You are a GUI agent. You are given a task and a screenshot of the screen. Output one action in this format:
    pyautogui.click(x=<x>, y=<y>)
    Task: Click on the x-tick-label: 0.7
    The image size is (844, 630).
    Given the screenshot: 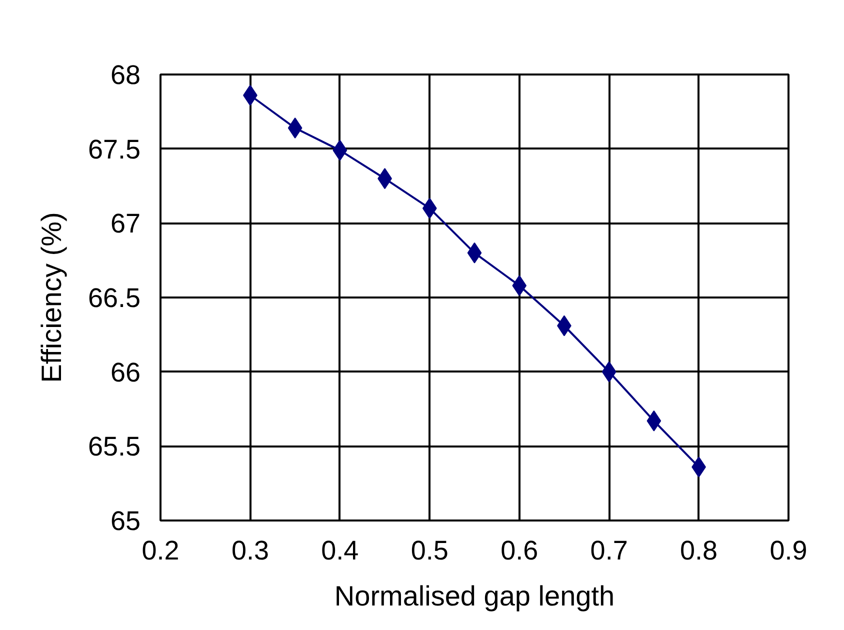 What is the action you would take?
    pyautogui.click(x=609, y=551)
    